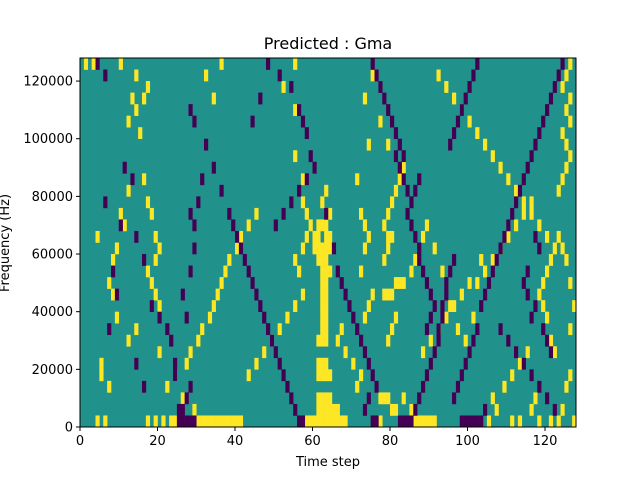  I want to click on x-axis: 0 20 40 60 80 100 120, so click(316, 438).